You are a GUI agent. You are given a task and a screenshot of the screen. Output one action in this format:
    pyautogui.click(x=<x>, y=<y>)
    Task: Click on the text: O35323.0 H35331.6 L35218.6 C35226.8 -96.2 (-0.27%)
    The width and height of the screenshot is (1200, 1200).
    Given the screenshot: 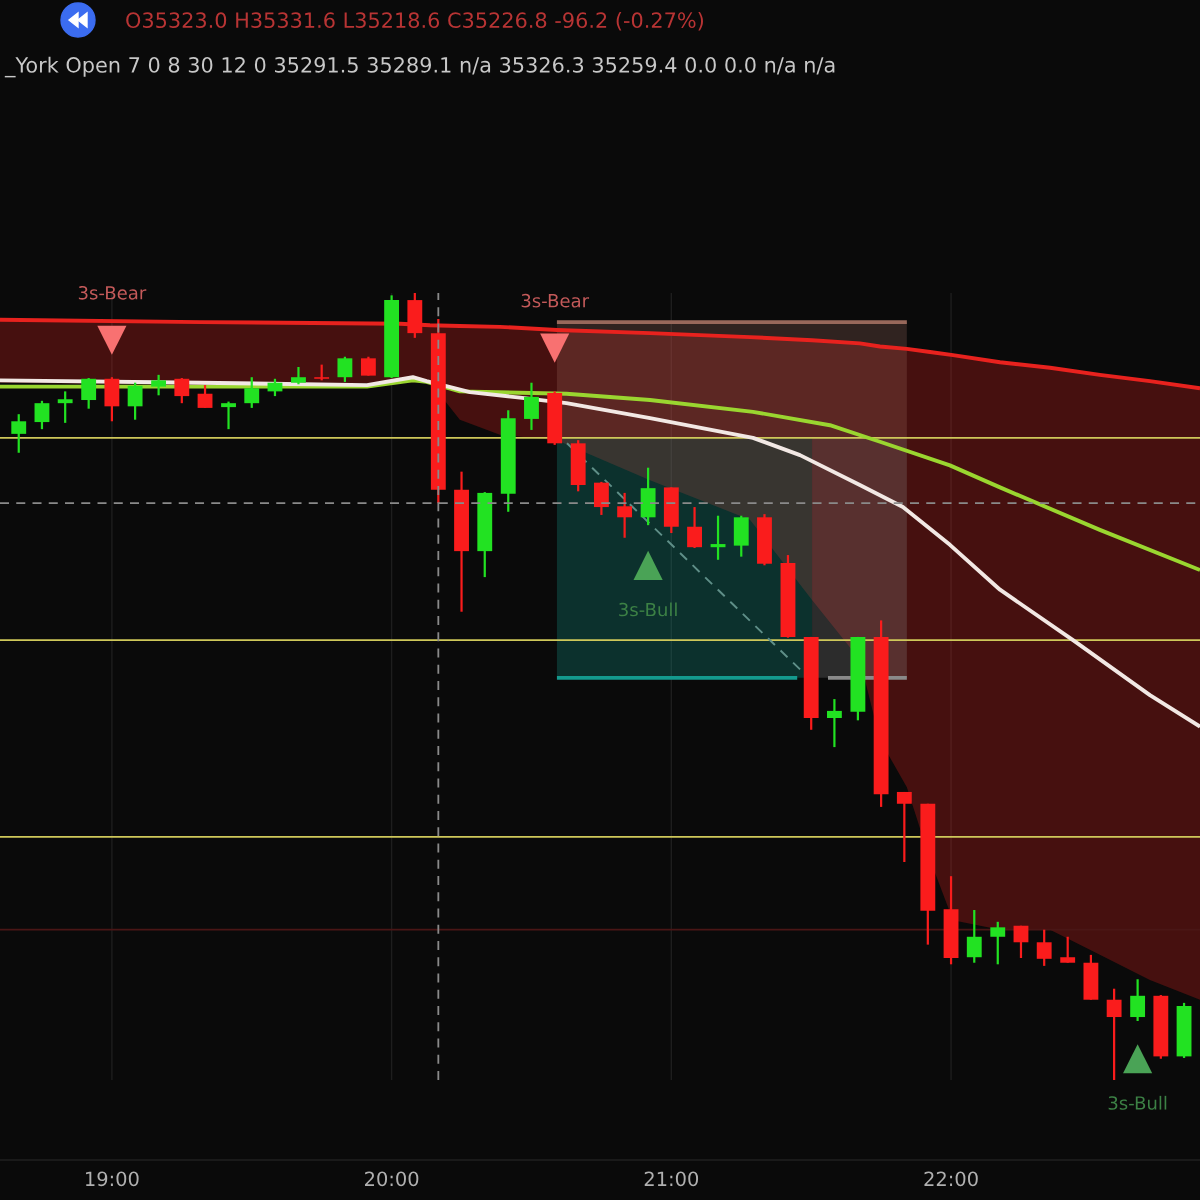 What is the action you would take?
    pyautogui.click(x=414, y=21)
    